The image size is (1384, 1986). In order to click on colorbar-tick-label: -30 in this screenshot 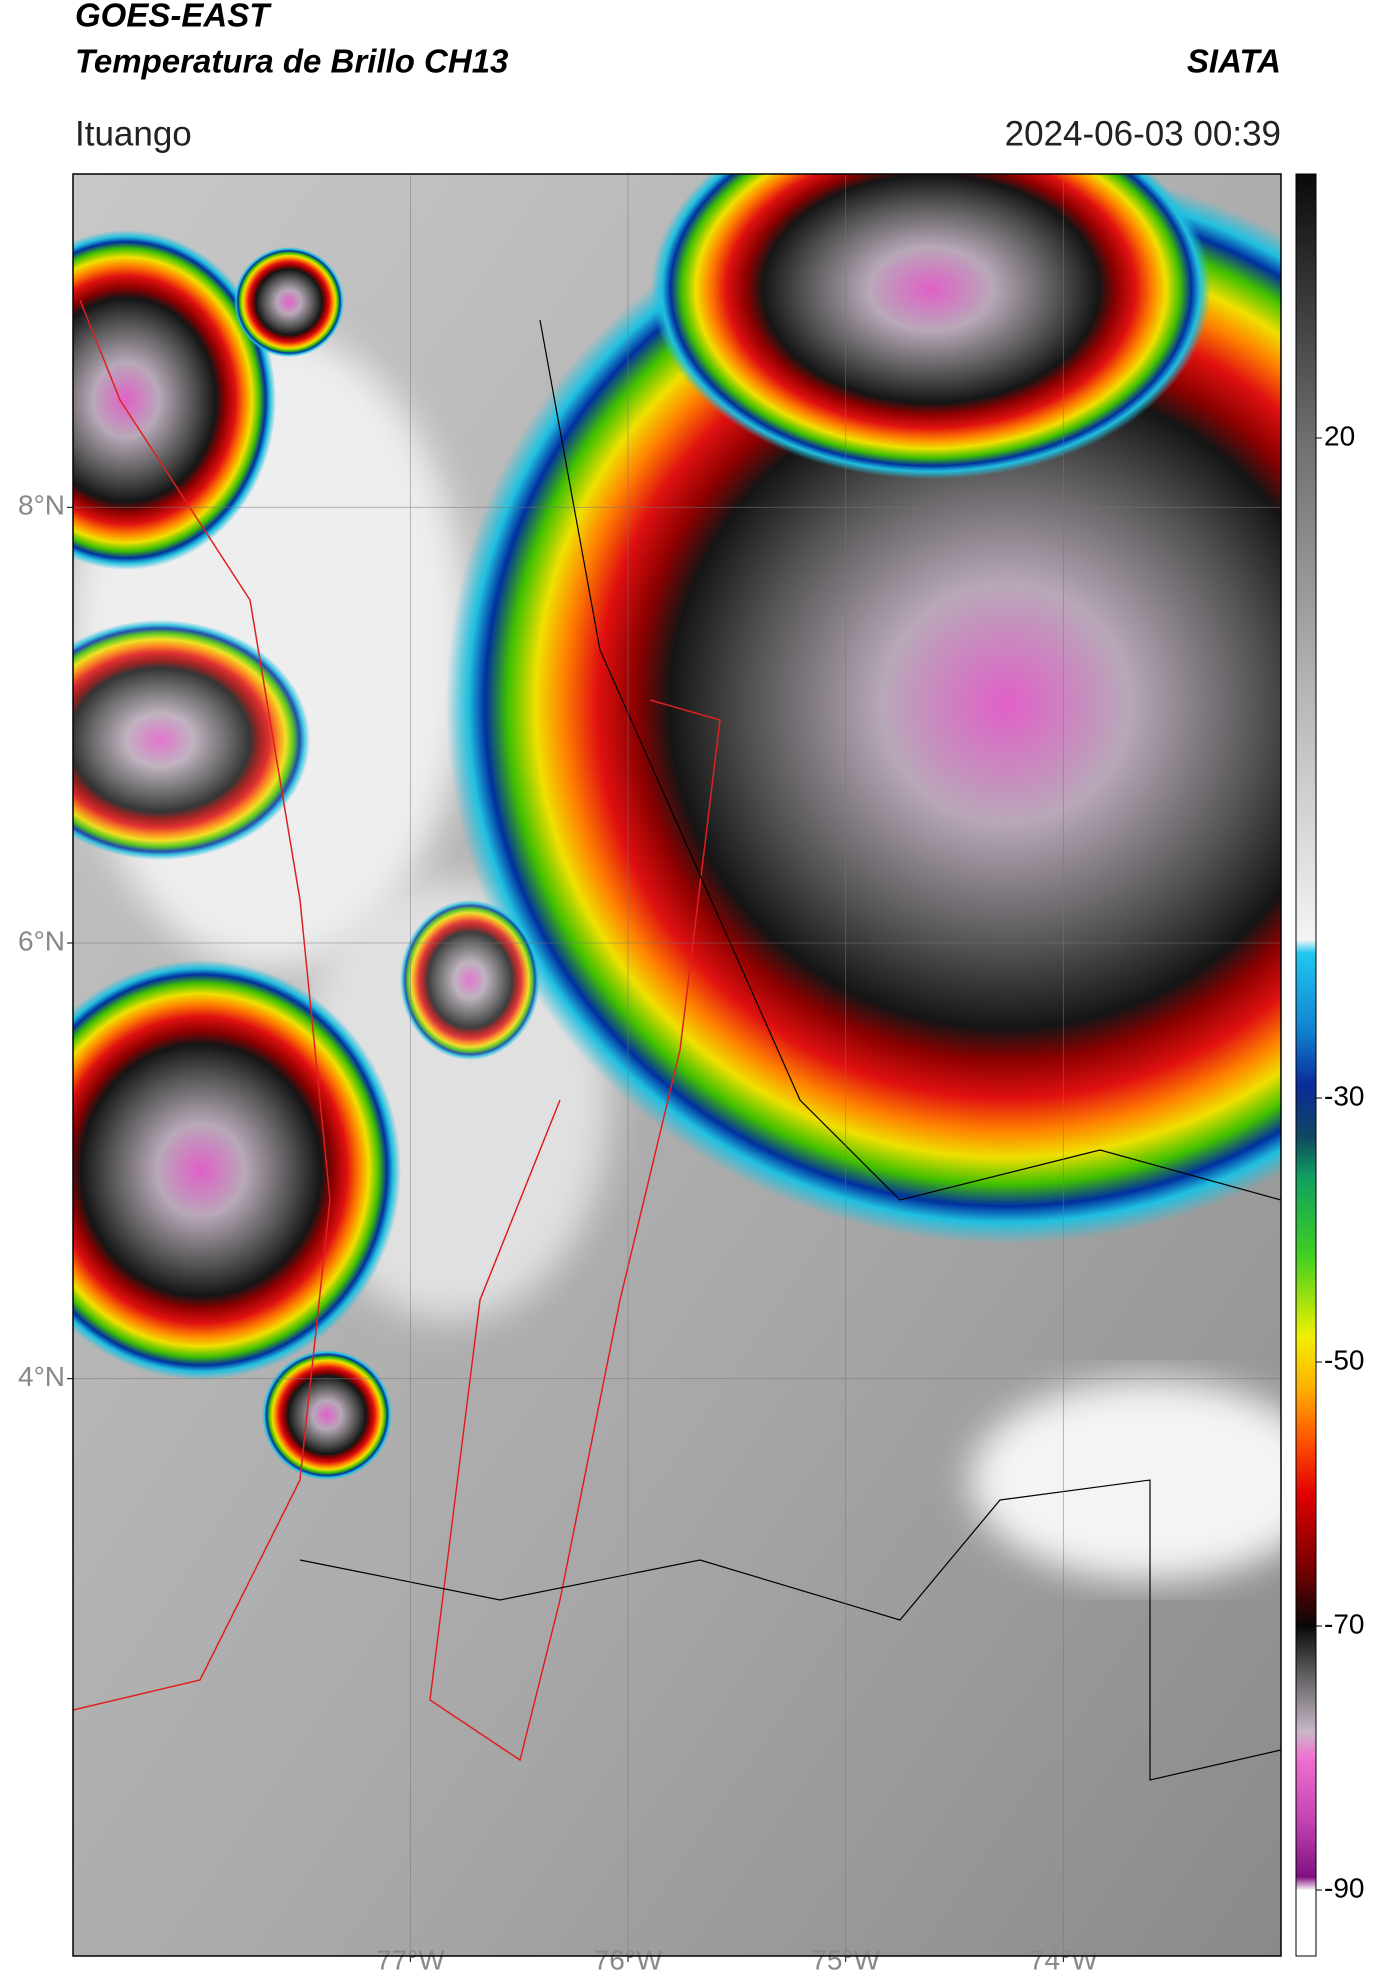, I will do `click(1344, 1095)`.